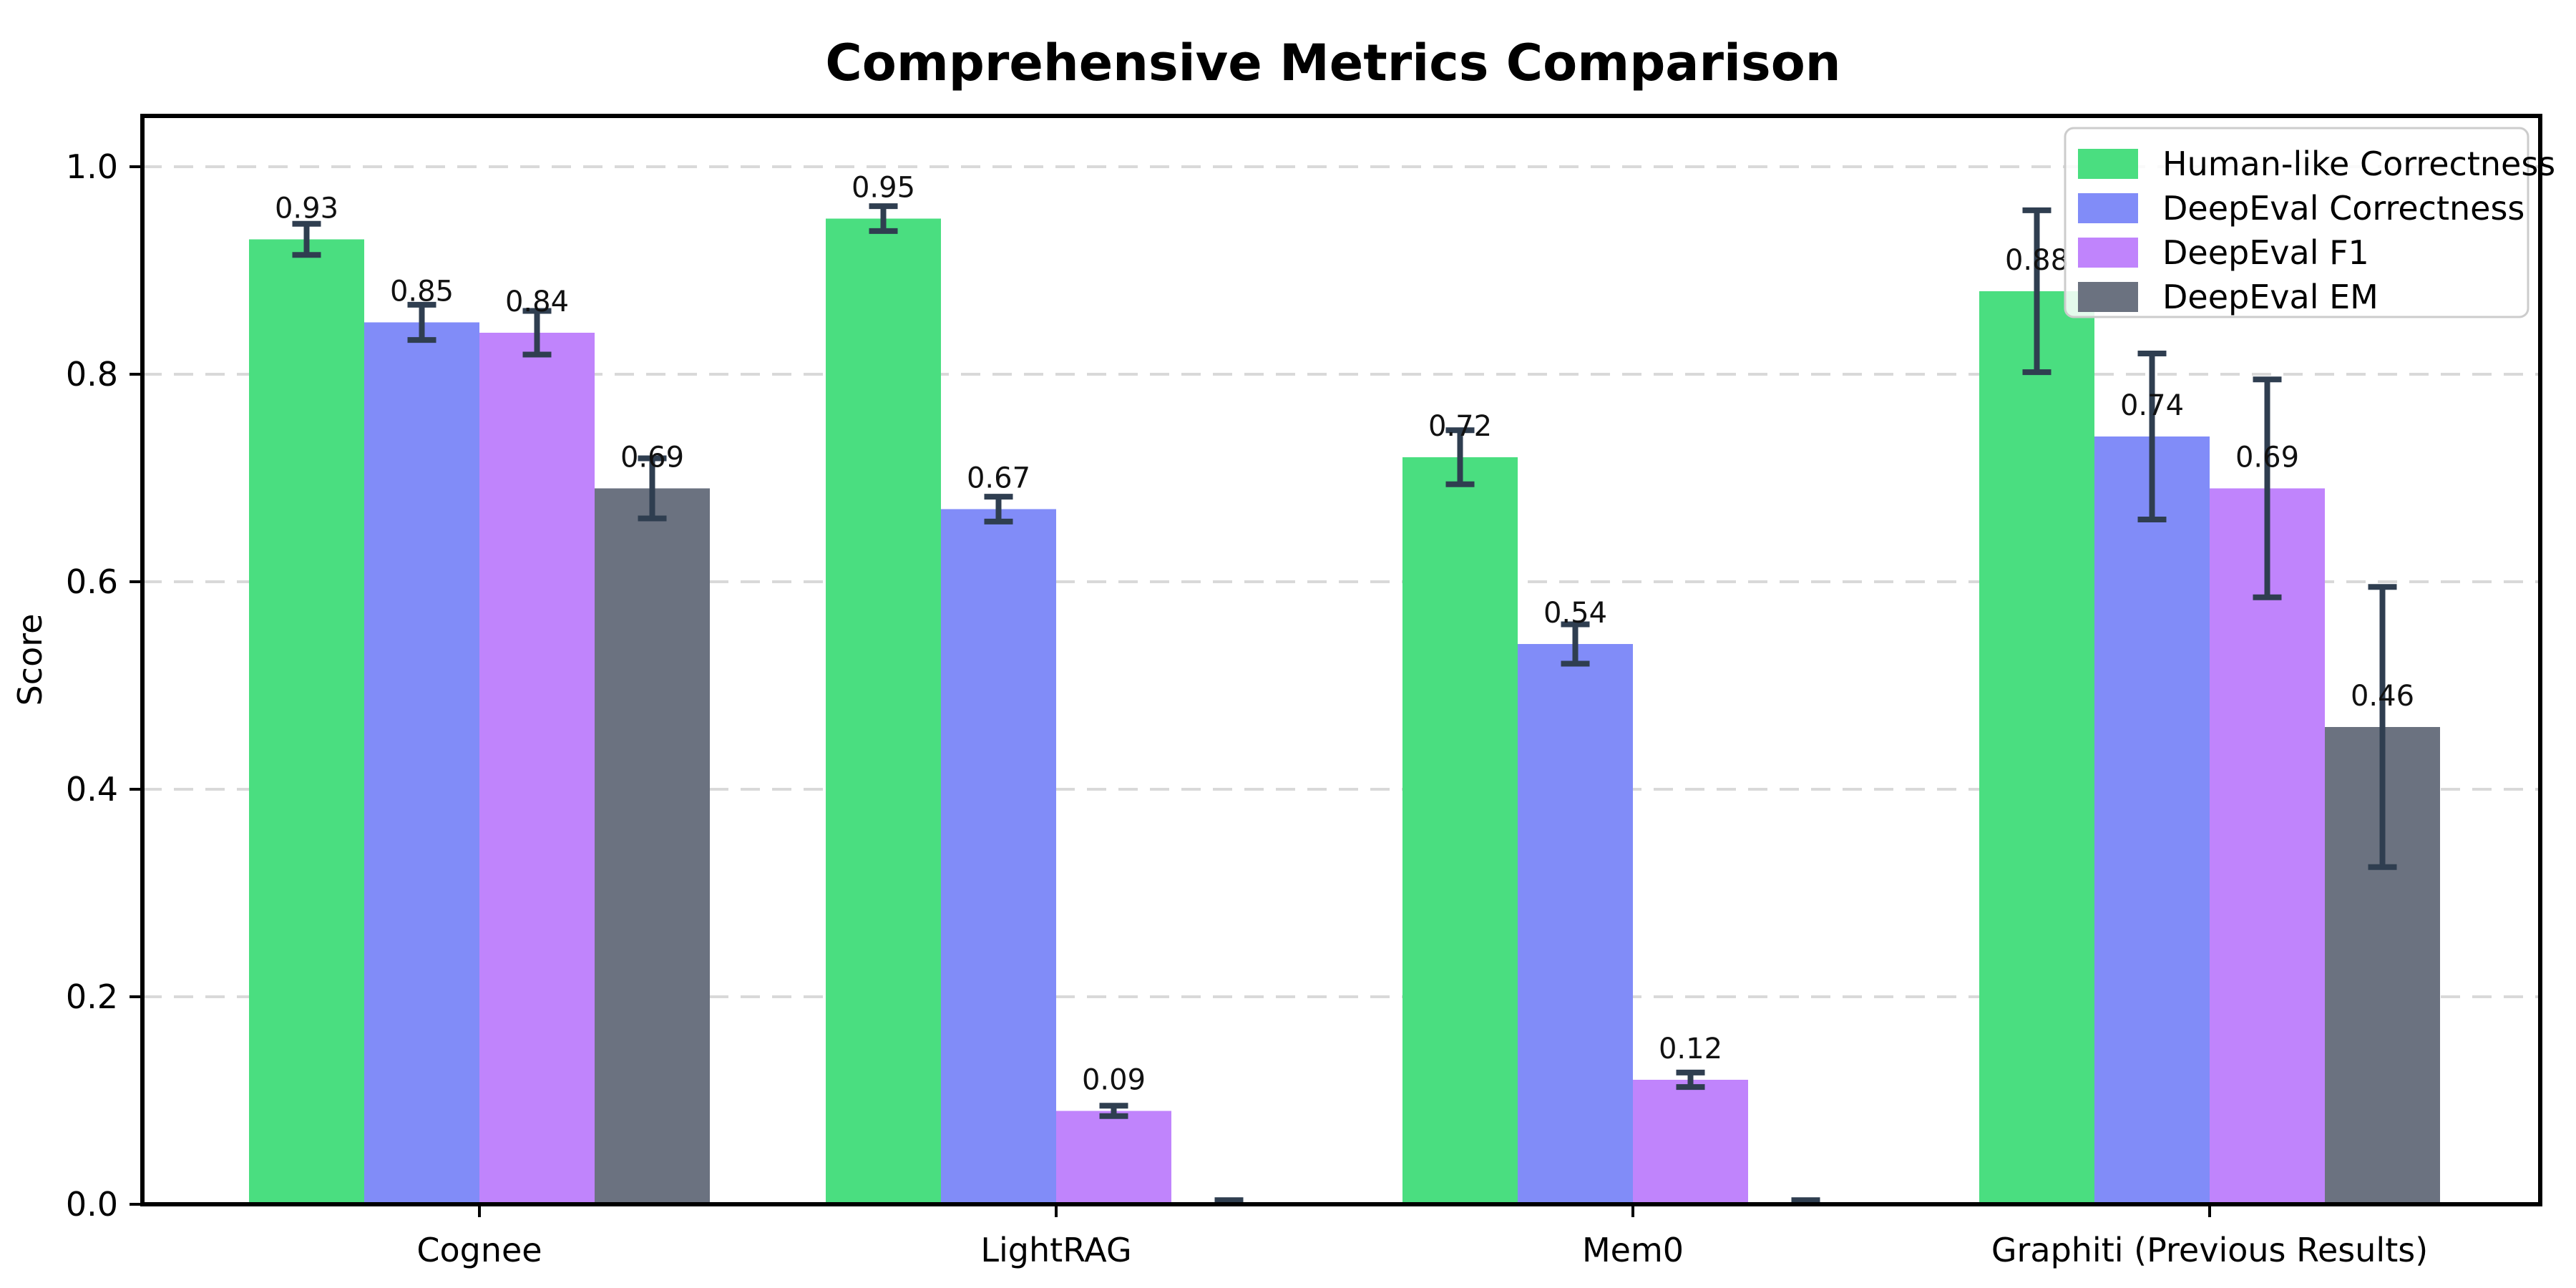  Describe the element at coordinates (92, 789) in the screenshot. I see `y-tick-label: 0.4` at that location.